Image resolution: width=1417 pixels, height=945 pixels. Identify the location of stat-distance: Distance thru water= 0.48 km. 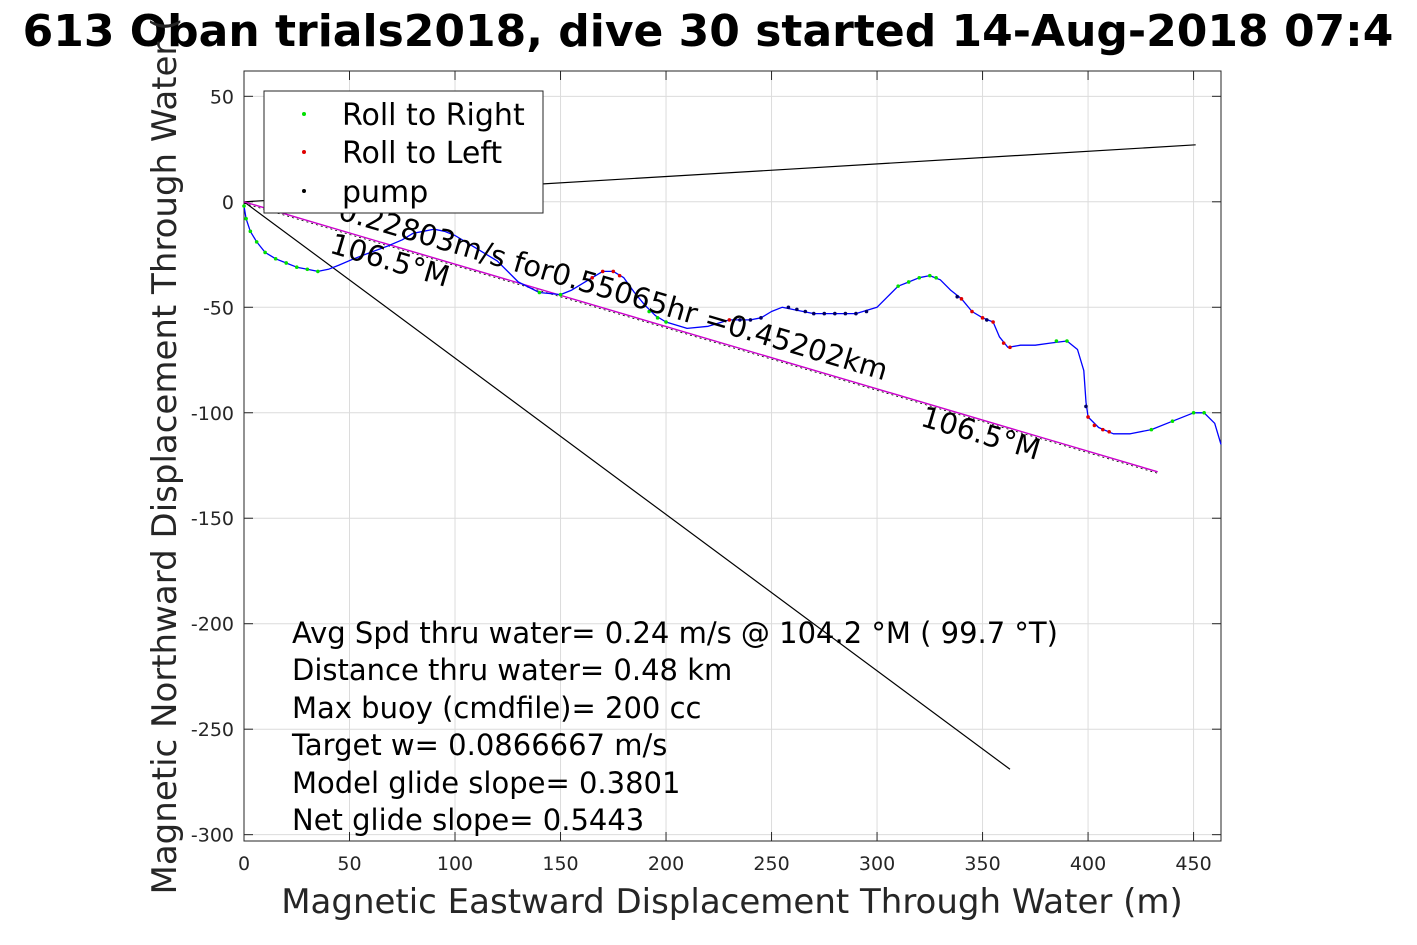
(512, 670).